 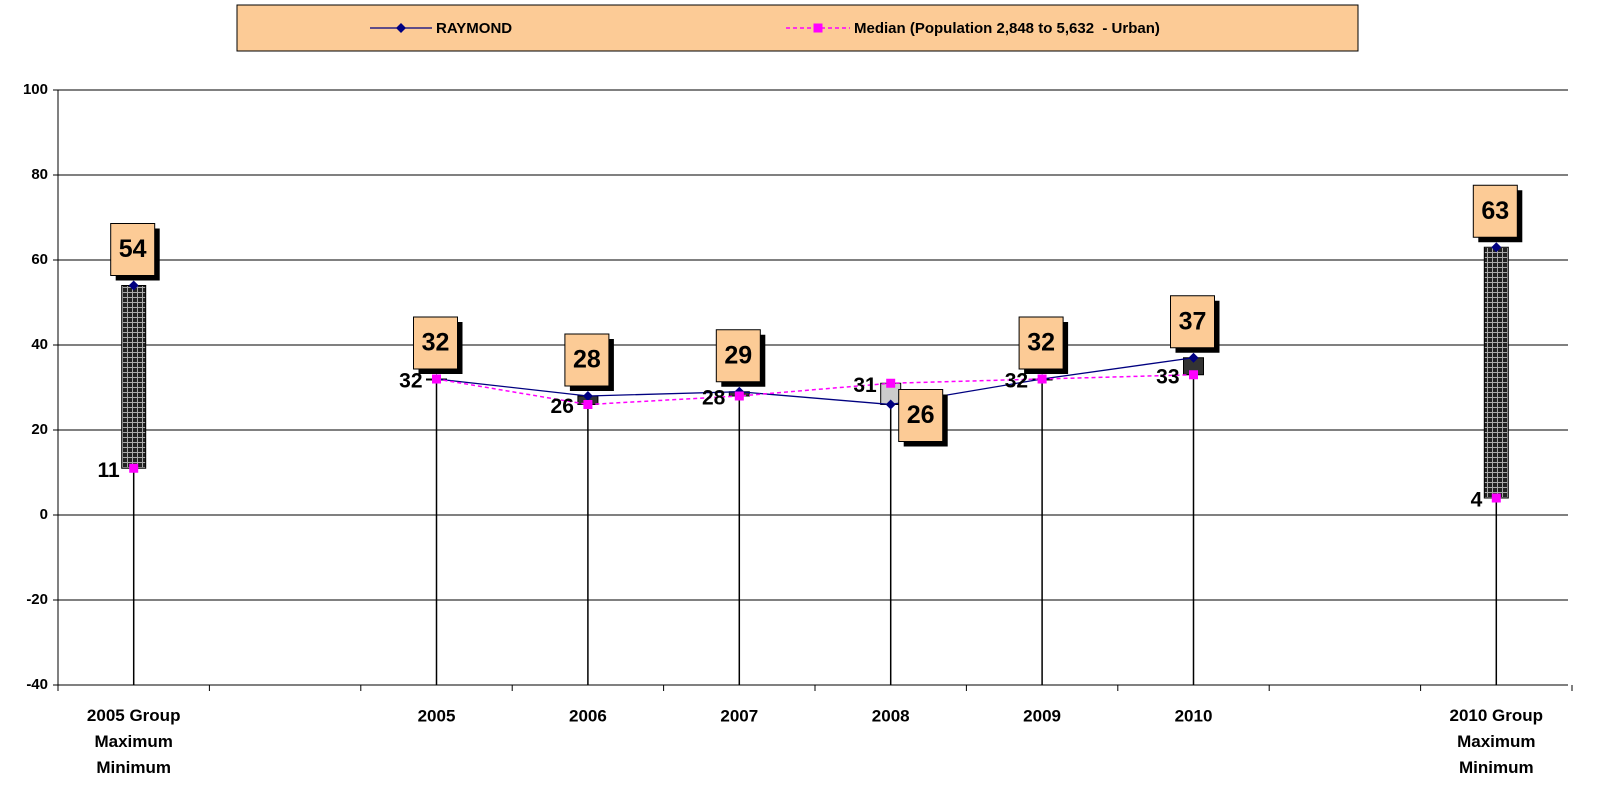 I want to click on y-tick-label: 100, so click(x=35, y=89).